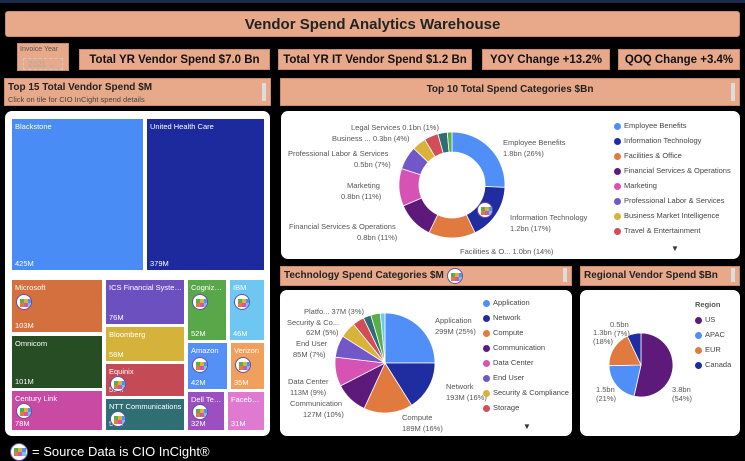 Image resolution: width=745 pixels, height=461 pixels. What do you see at coordinates (43, 64) in the screenshot?
I see `year-dropdown: 2021 ⌄` at bounding box center [43, 64].